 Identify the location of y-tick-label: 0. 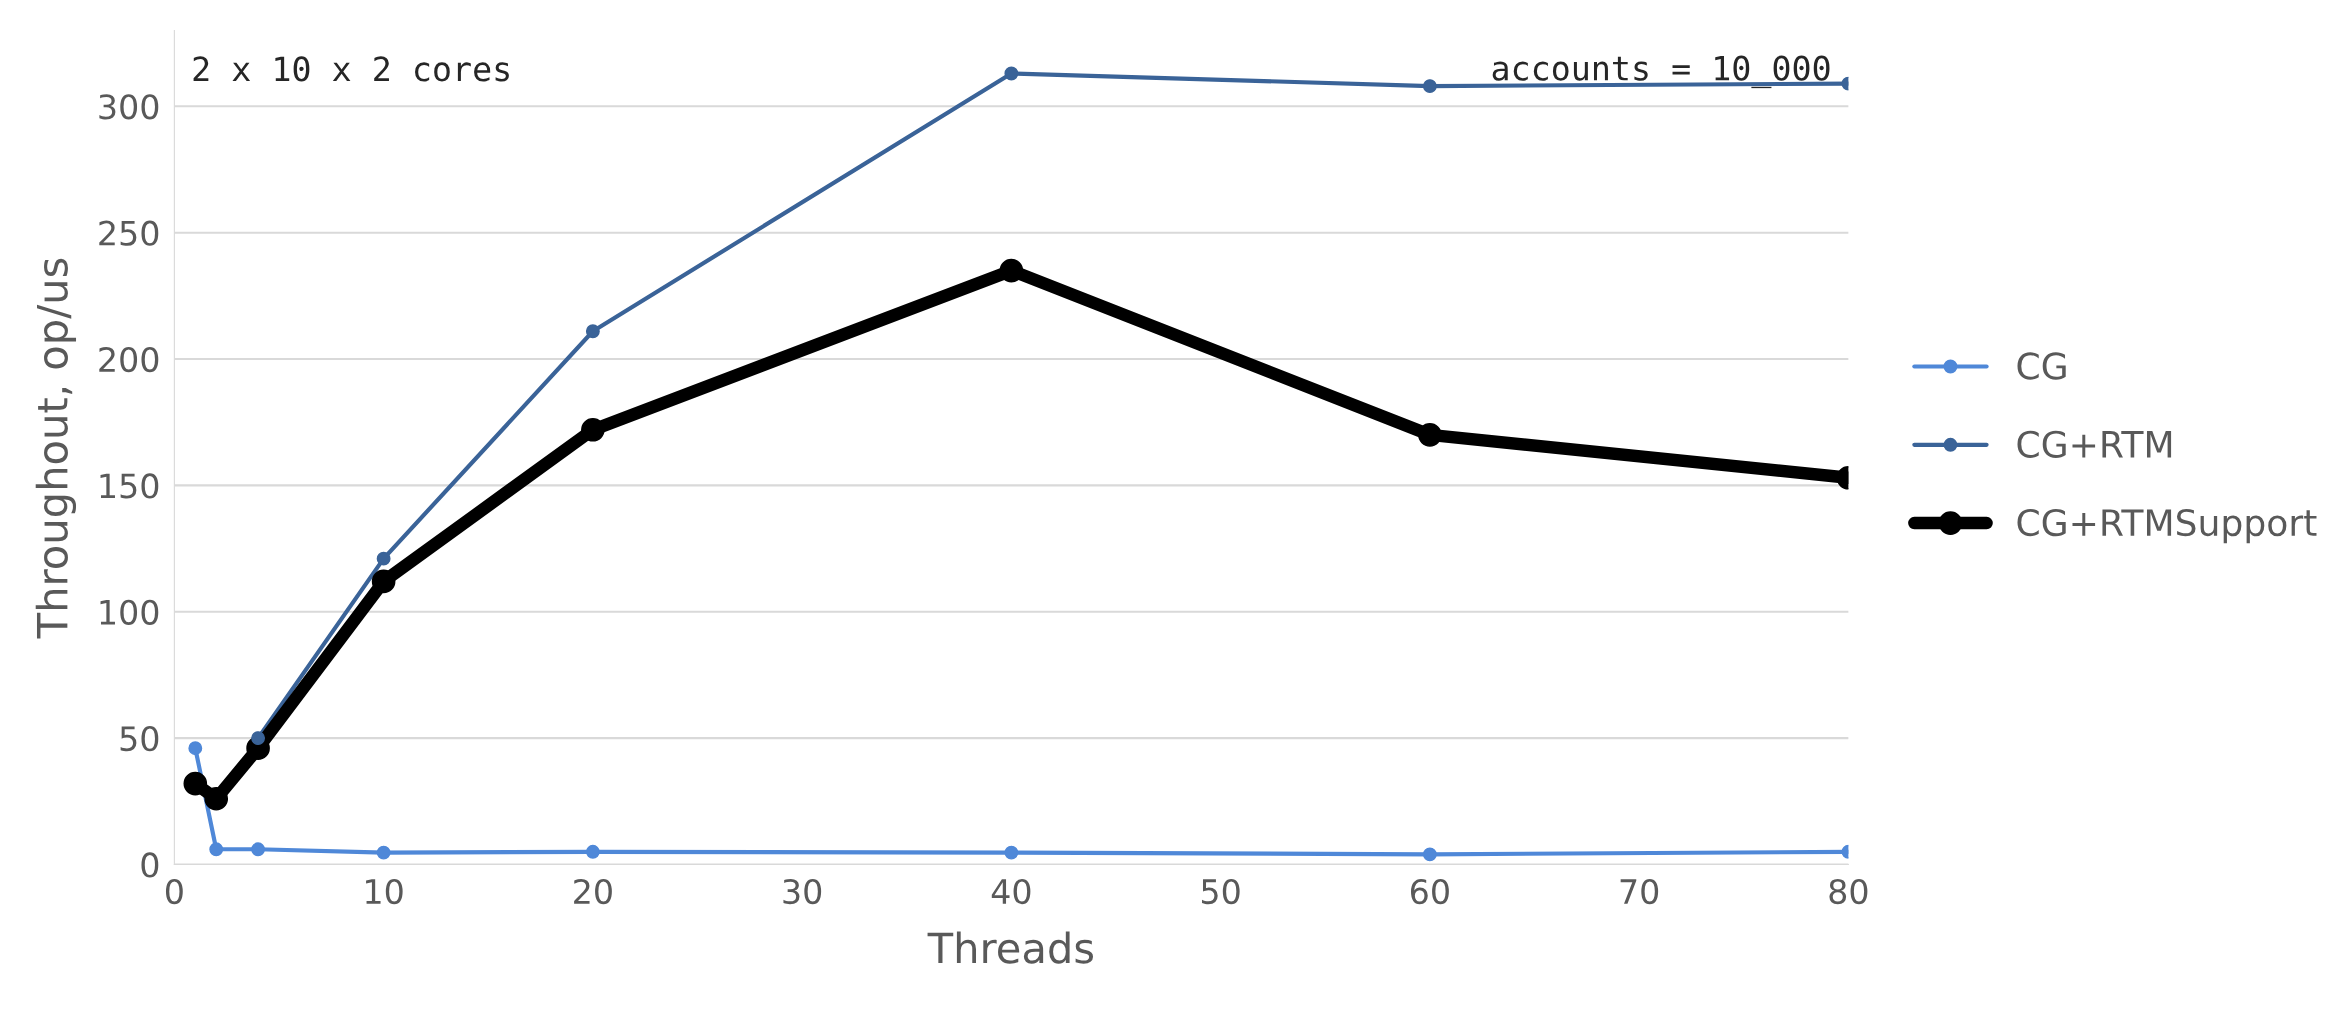
(150, 865).